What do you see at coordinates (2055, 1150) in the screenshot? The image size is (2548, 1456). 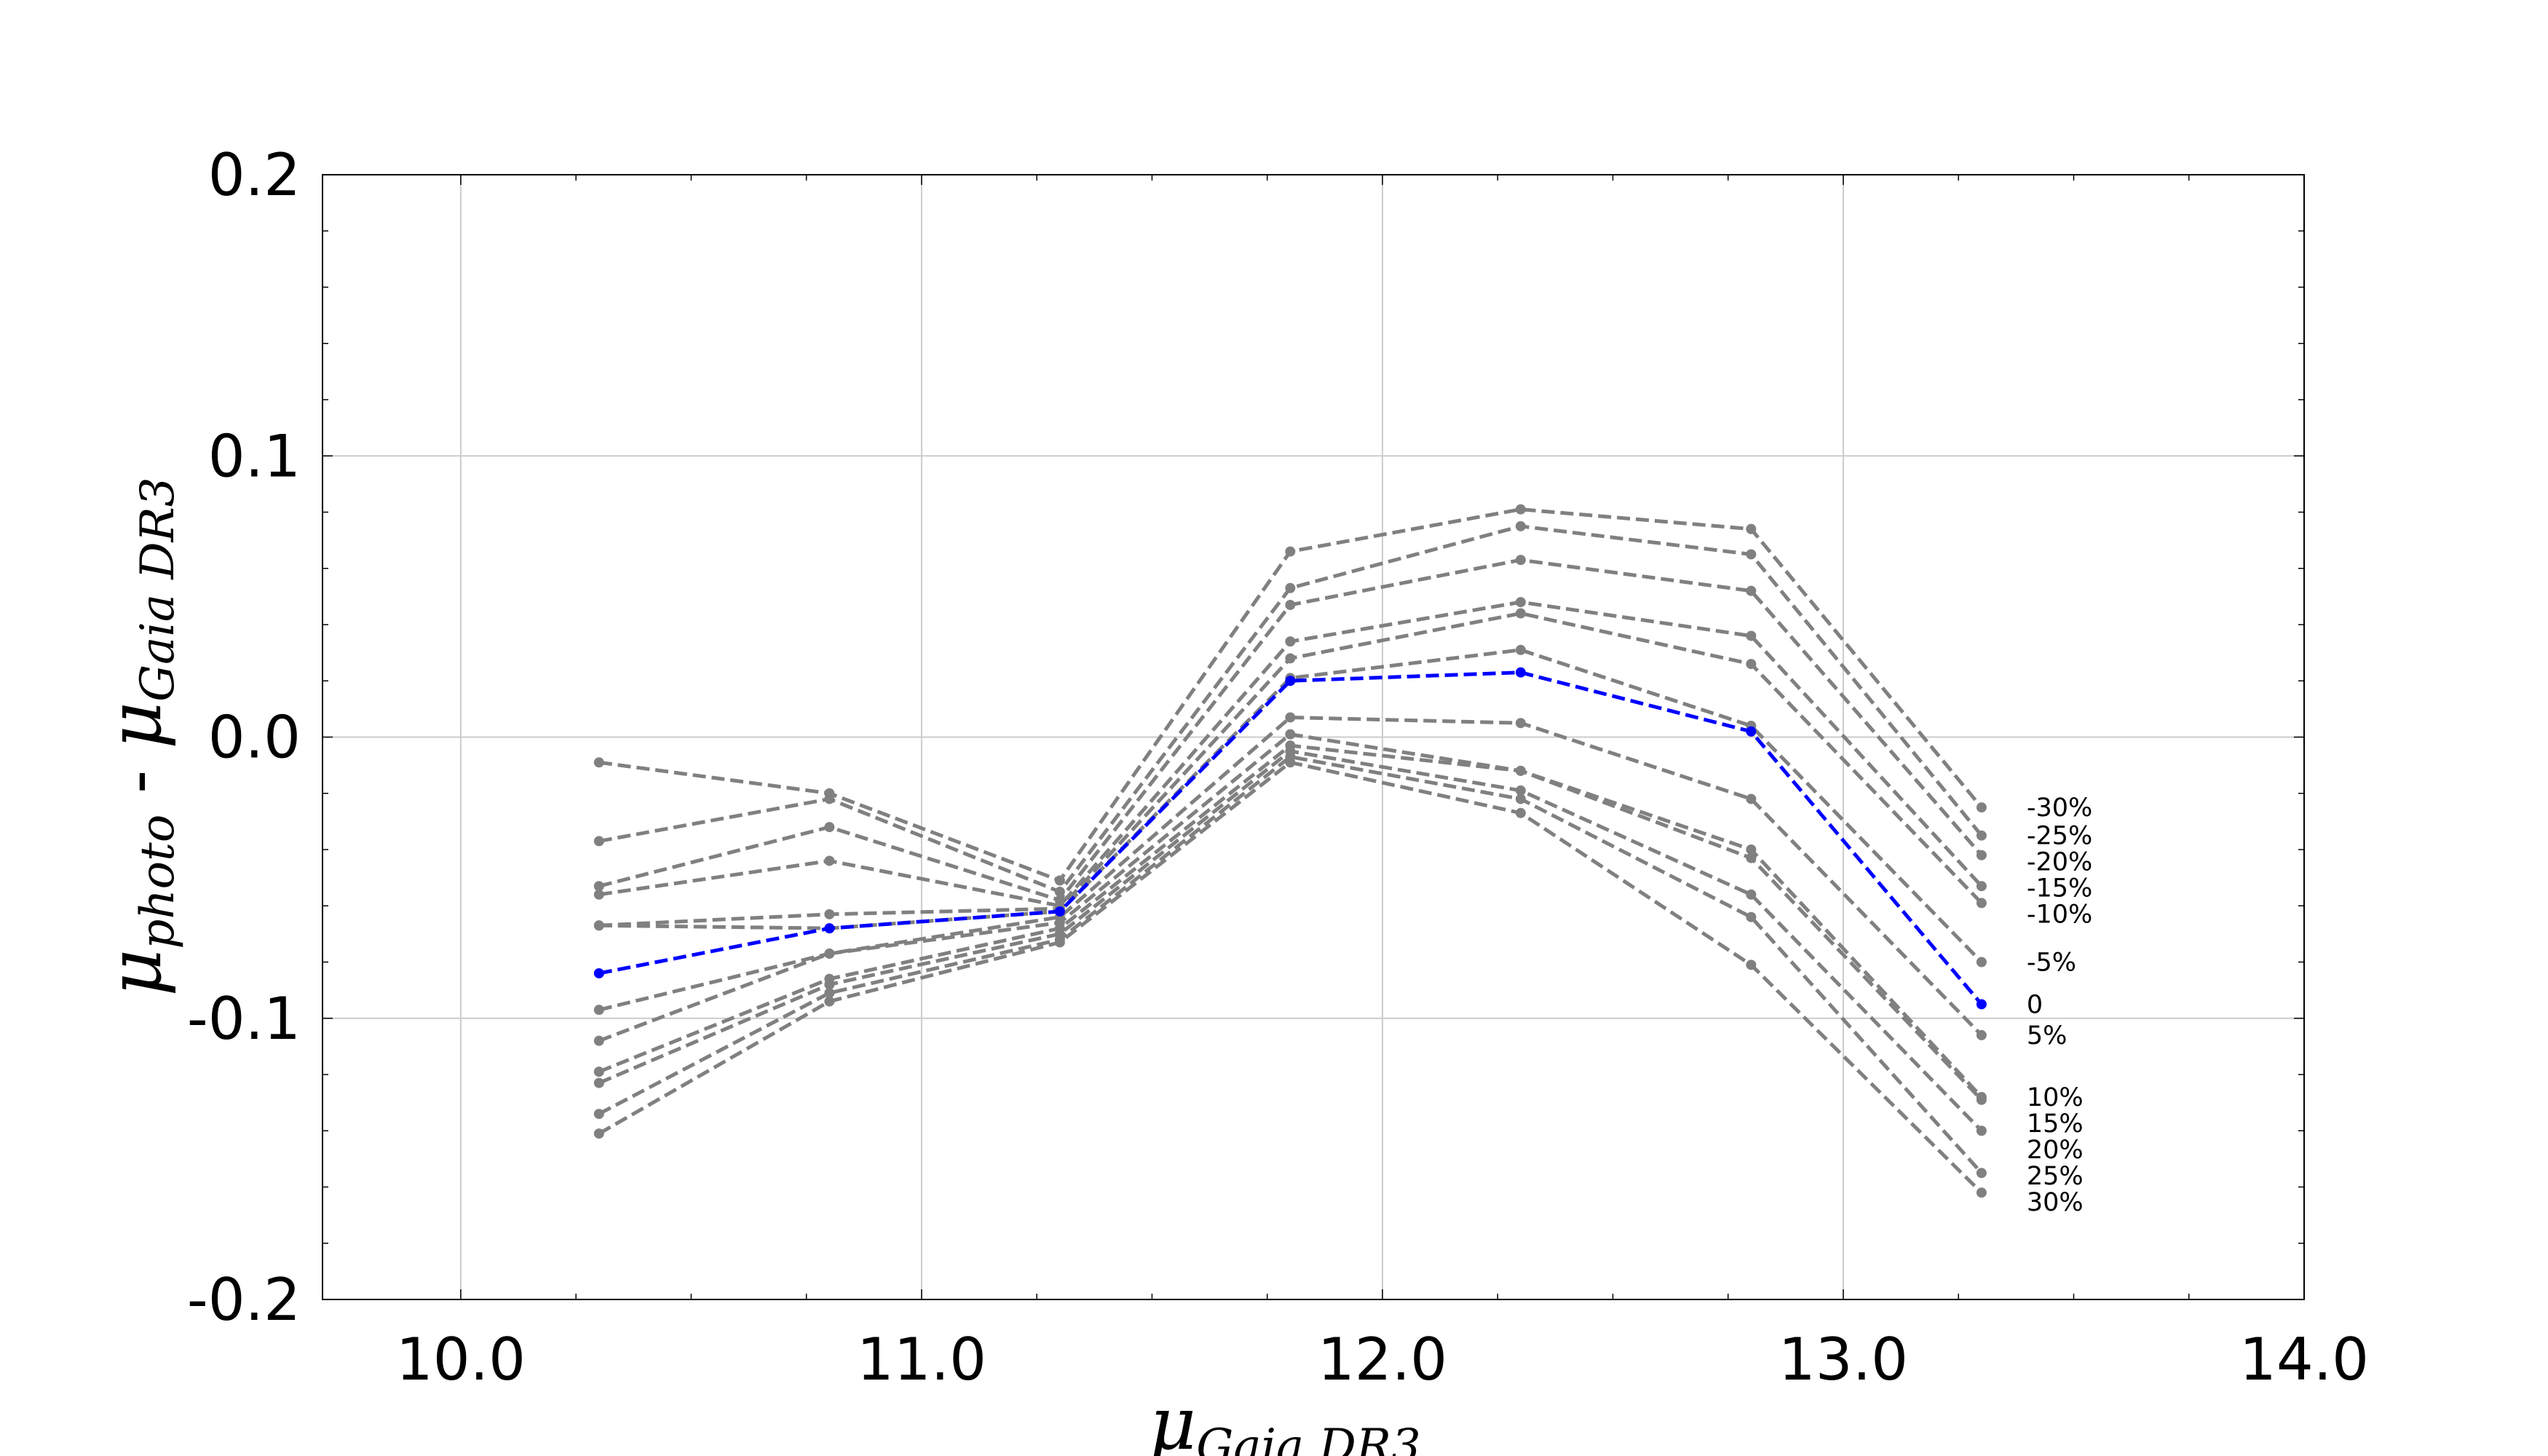 I see `series-end-label: 20%` at bounding box center [2055, 1150].